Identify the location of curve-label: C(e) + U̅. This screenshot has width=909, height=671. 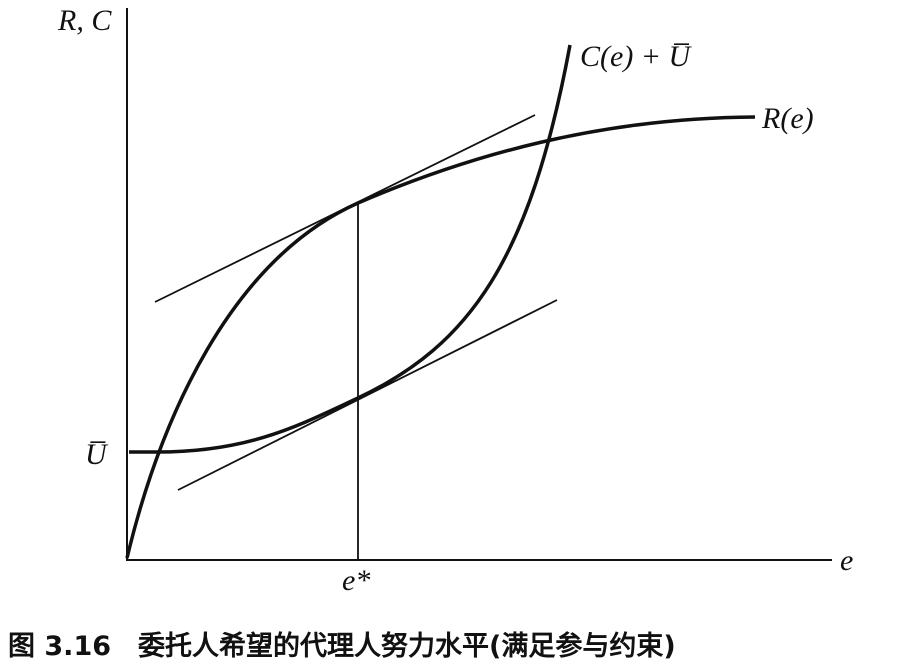
(636, 56).